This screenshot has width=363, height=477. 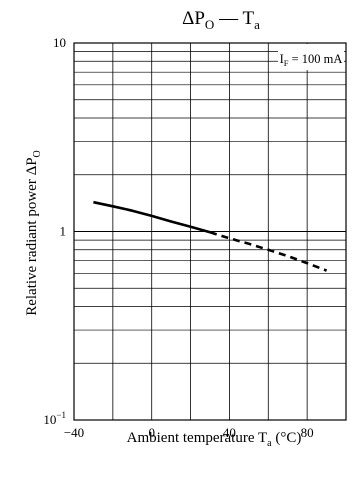 What do you see at coordinates (286, 63) in the screenshot?
I see `annotation-sub: F` at bounding box center [286, 63].